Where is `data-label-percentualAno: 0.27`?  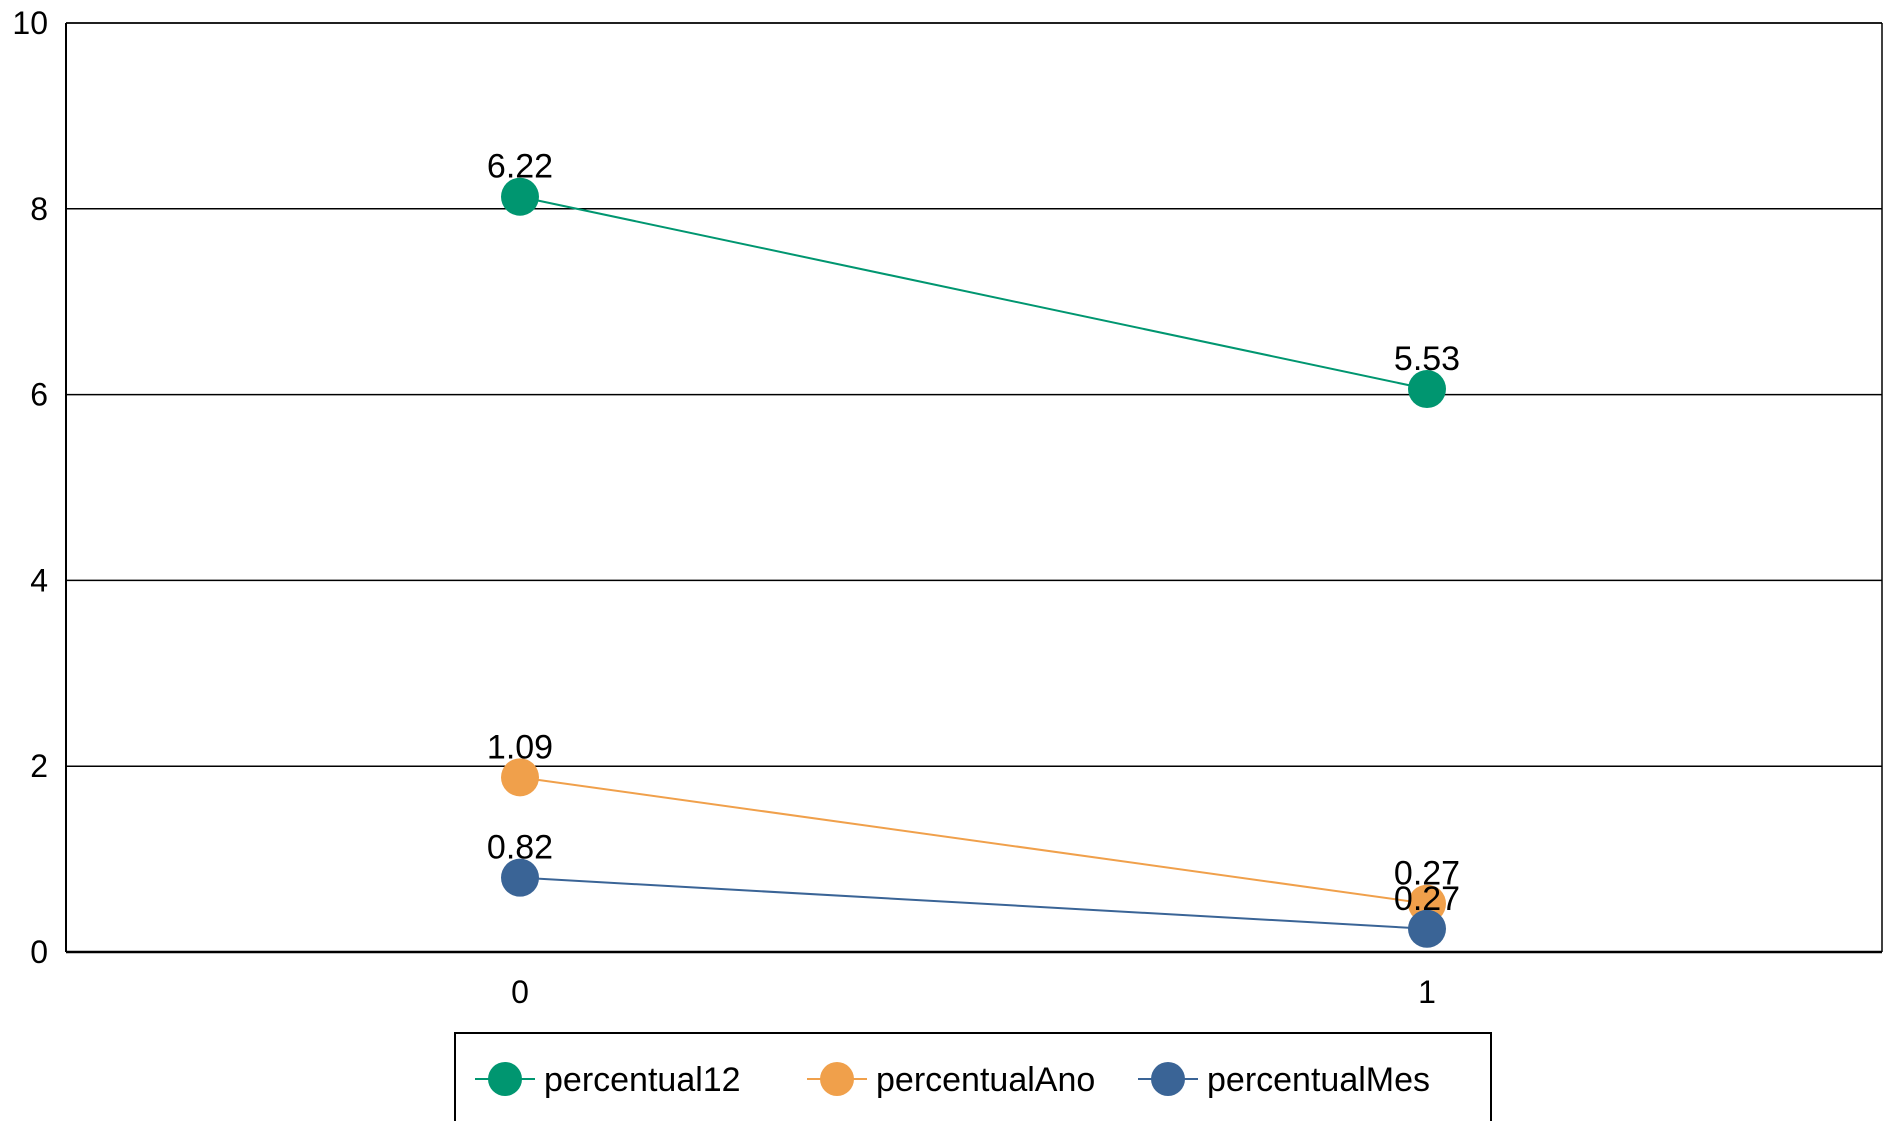 data-label-percentualAno: 0.27 is located at coordinates (1427, 874).